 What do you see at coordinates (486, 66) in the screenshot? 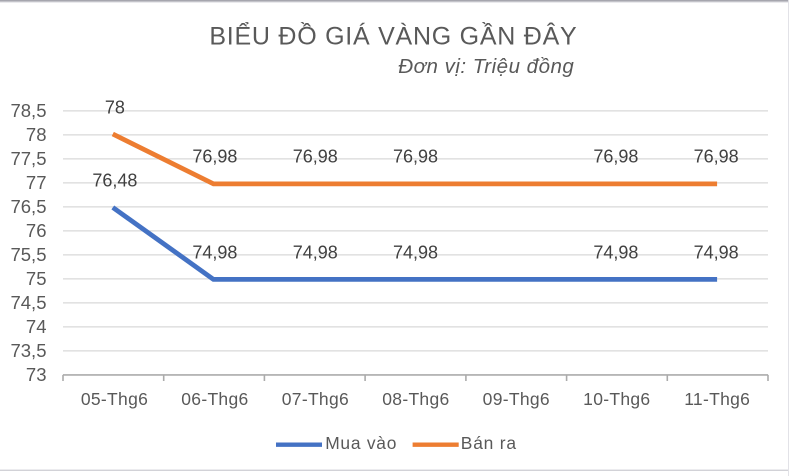
I see `svg-text: Đơn vị: Triệu đồng` at bounding box center [486, 66].